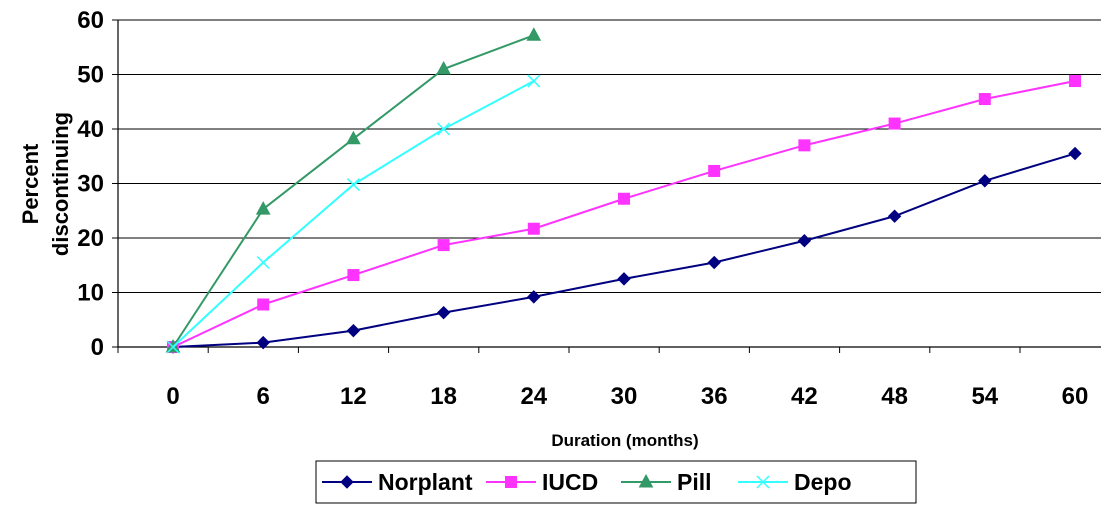  I want to click on y-tick-label: 10, so click(90, 293).